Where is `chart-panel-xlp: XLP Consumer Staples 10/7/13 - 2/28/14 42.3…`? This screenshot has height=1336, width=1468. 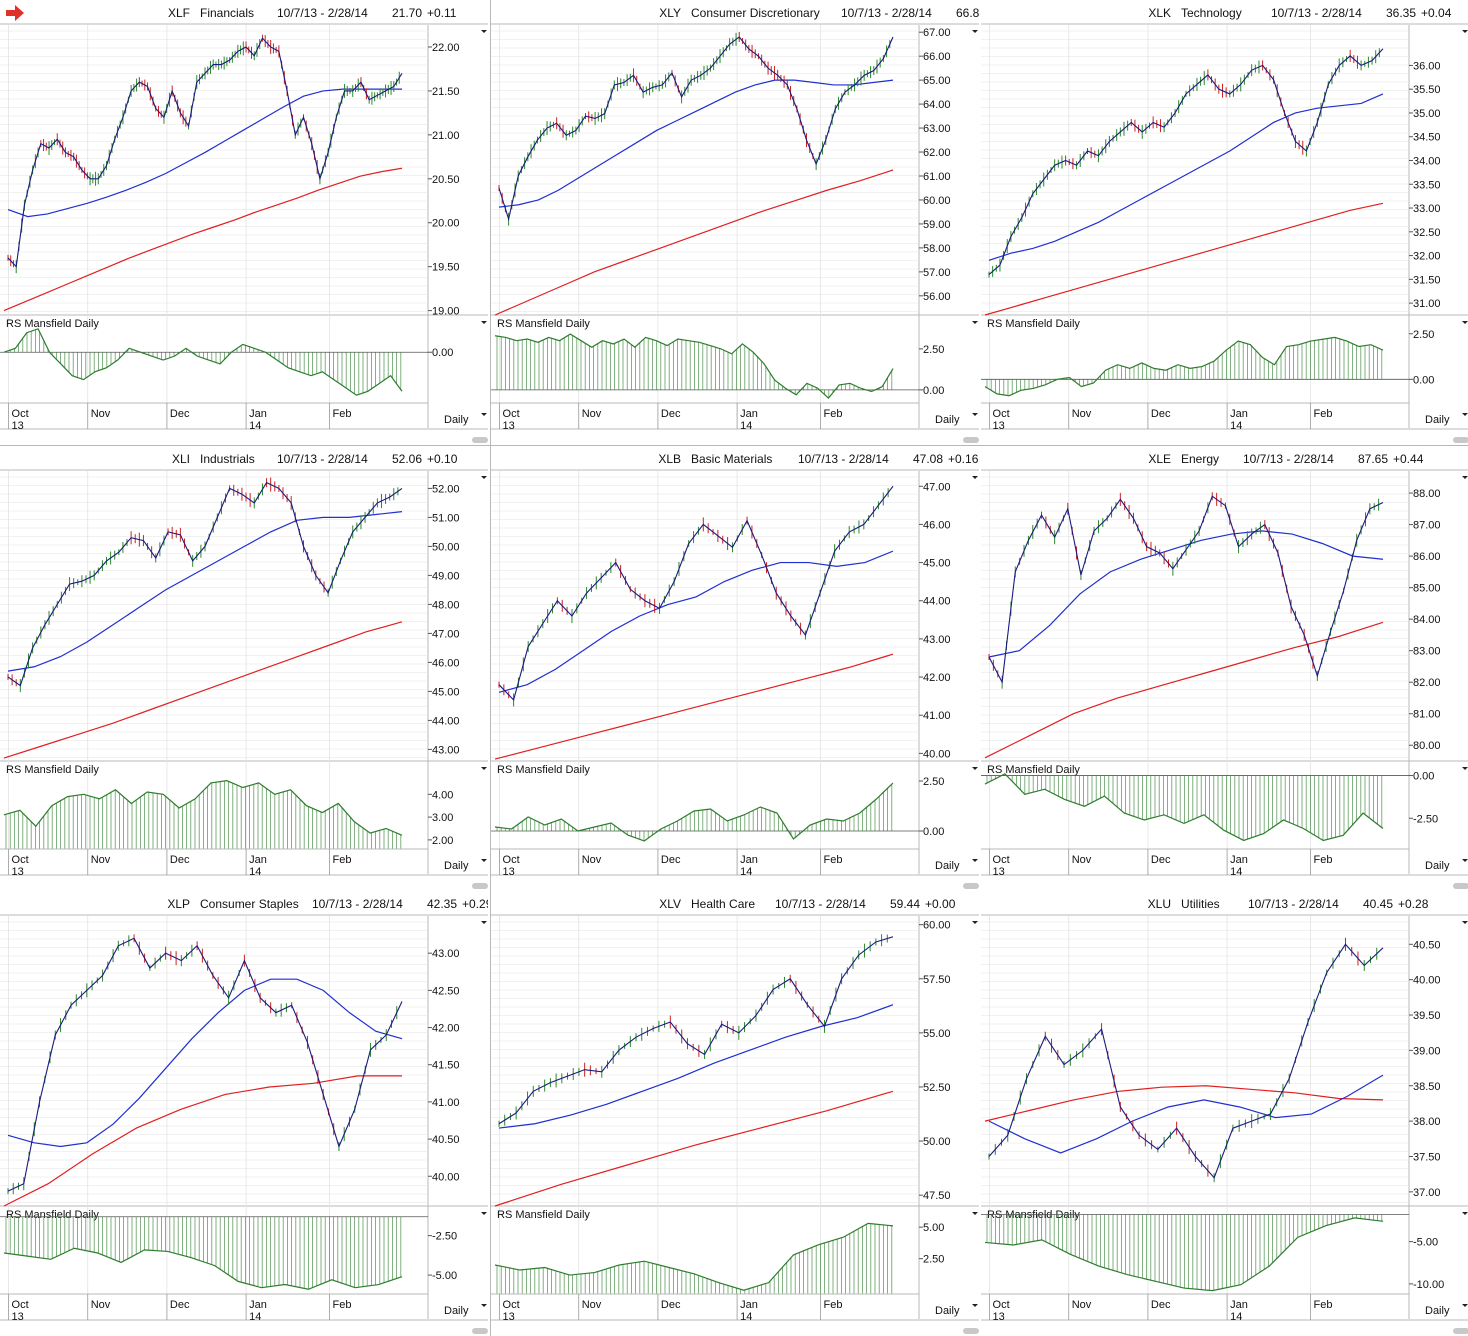
chart-panel-xlp: XLP Consumer Staples 10/7/13 - 2/28/14 42.3… is located at coordinates (245, 1113).